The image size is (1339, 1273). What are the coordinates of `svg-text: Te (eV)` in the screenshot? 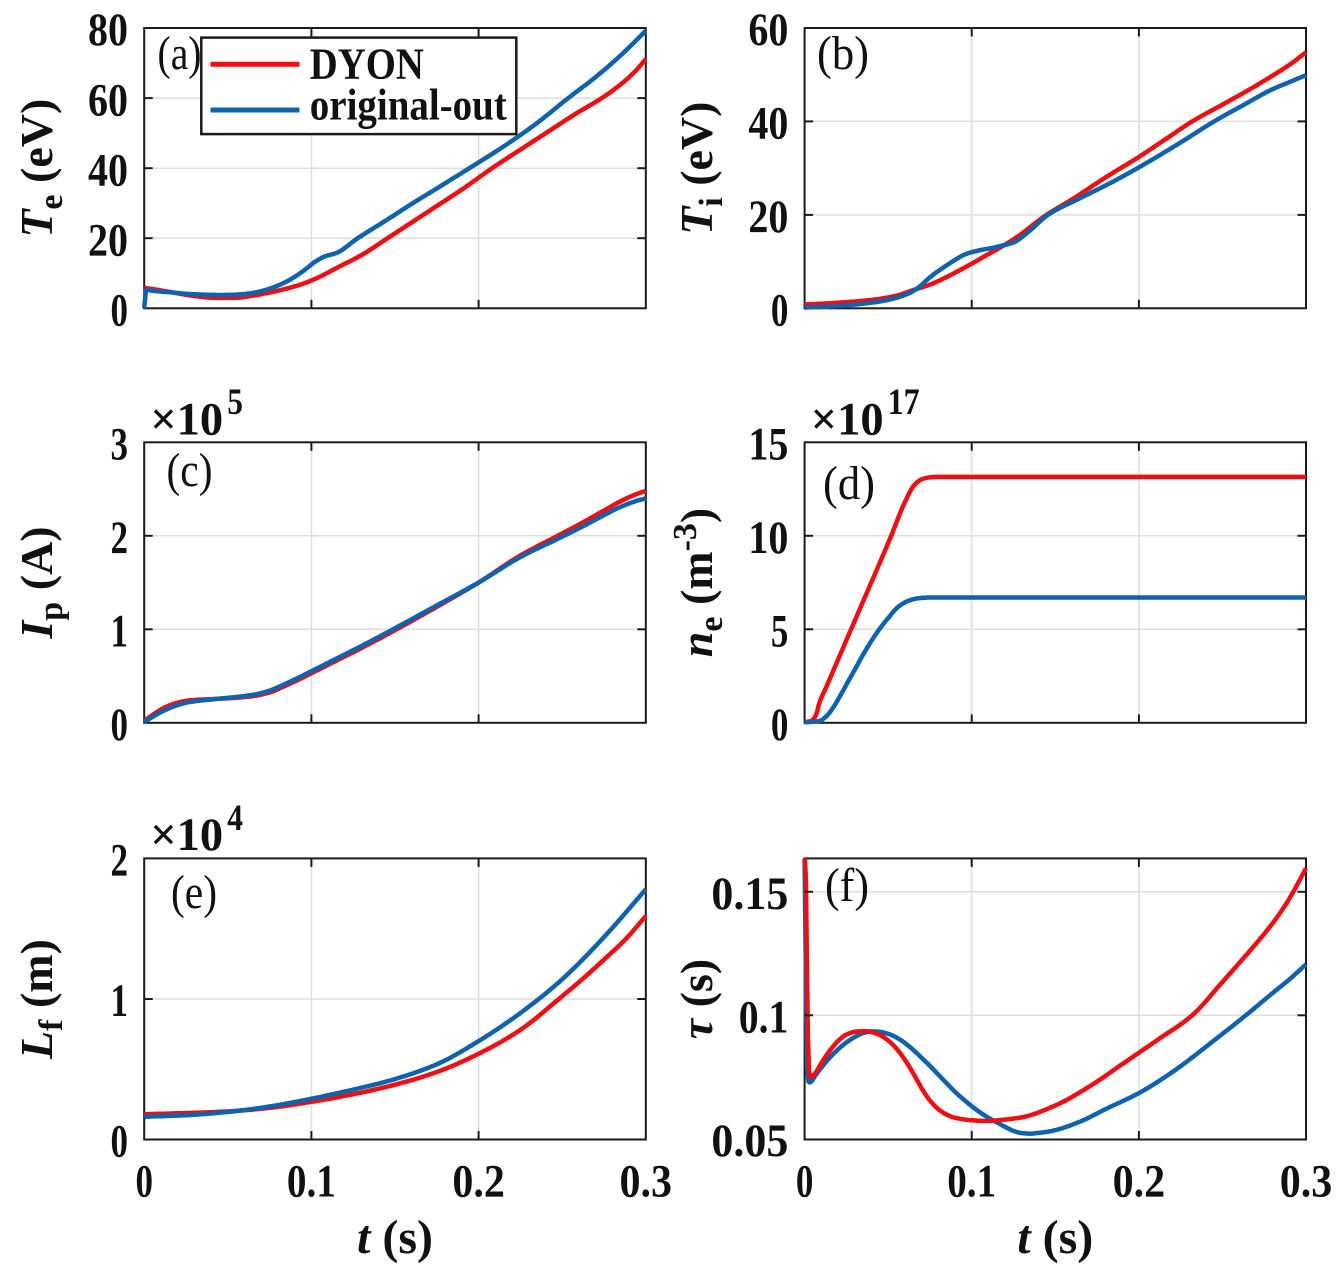 It's located at (40, 168).